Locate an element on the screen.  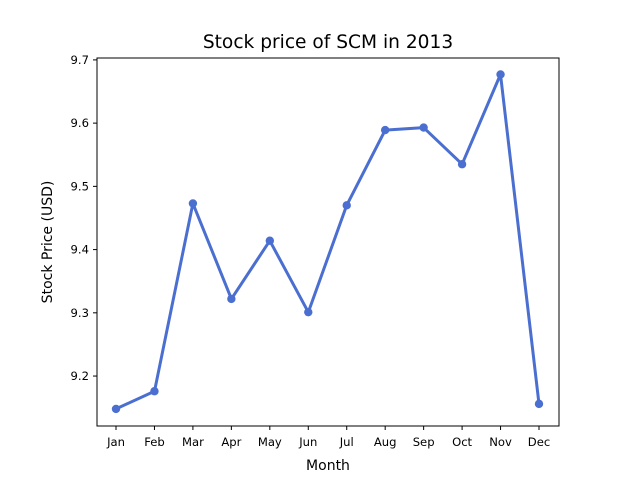
x-tick-label: Sep is located at coordinates (424, 442).